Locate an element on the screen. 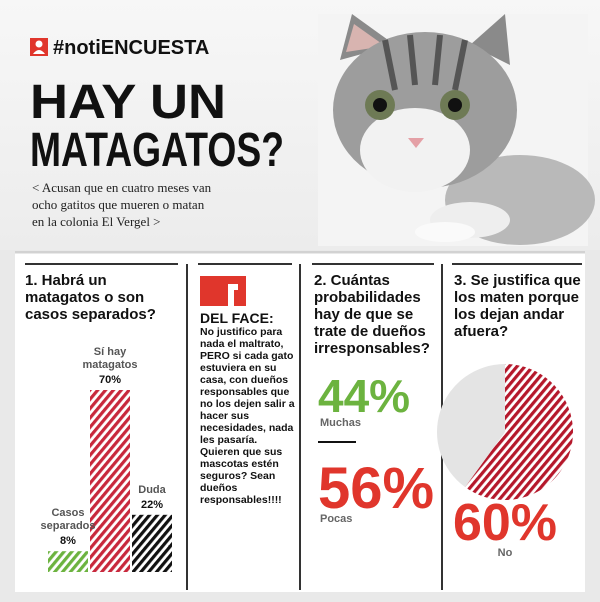  subtitle-line: ocho gatitos que mueren o matan is located at coordinates (118, 204).